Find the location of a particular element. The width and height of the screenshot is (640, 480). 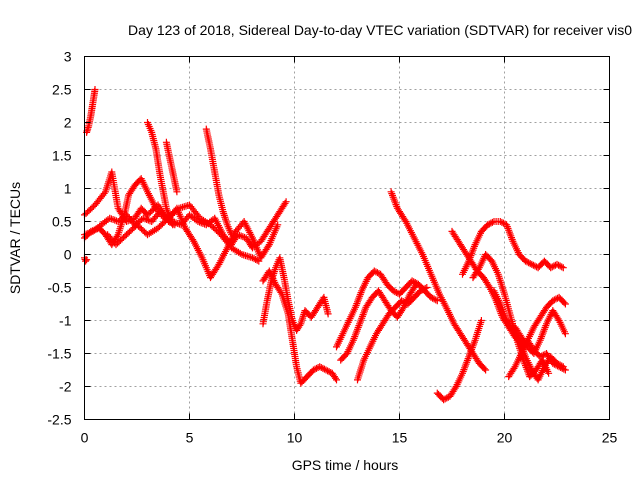

y-tick-label: 1 is located at coordinates (68, 189).